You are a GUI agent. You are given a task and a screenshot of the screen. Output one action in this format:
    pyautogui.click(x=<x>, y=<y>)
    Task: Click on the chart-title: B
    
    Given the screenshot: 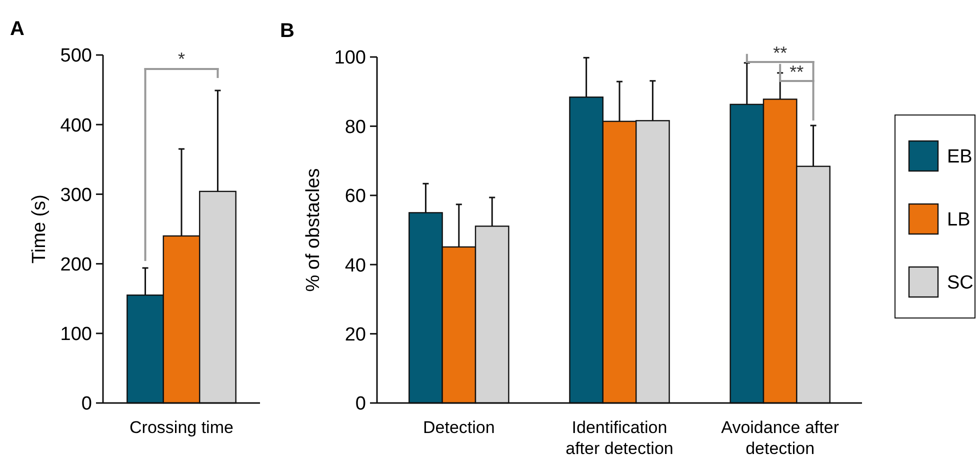 What is the action you would take?
    pyautogui.click(x=287, y=31)
    